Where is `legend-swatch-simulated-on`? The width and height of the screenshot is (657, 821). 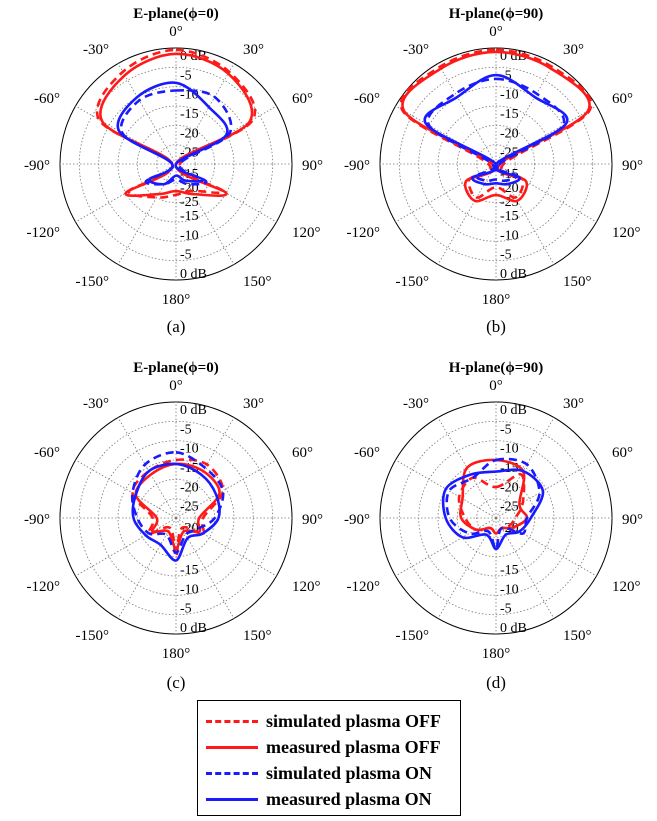 legend-swatch-simulated-on is located at coordinates (232, 773).